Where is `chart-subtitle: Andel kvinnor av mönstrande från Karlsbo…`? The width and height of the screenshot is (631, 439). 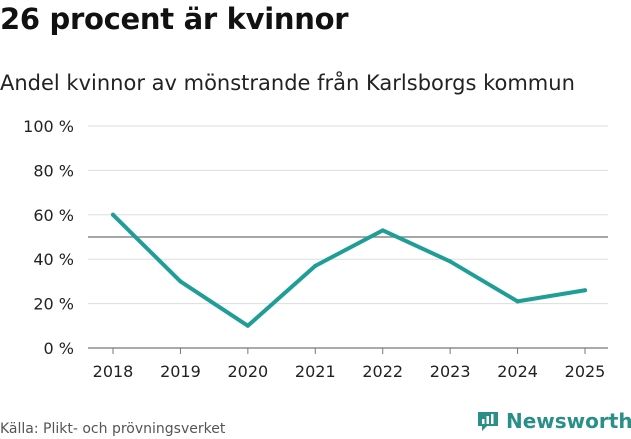 chart-subtitle: Andel kvinnor av mönstrande från Karlsbo… is located at coordinates (287, 83).